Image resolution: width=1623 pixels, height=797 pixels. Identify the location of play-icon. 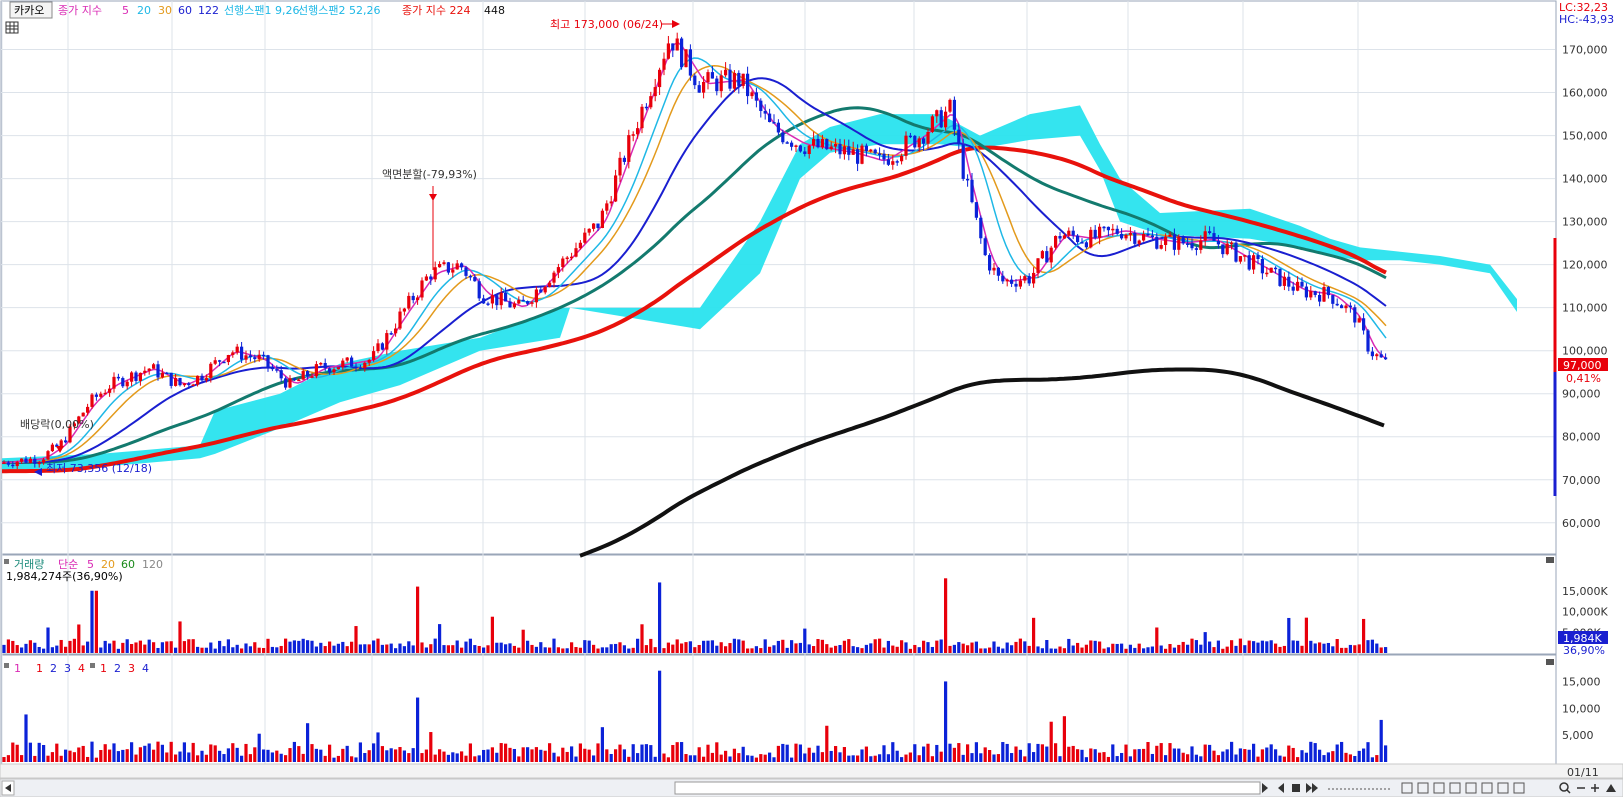
(1265, 788).